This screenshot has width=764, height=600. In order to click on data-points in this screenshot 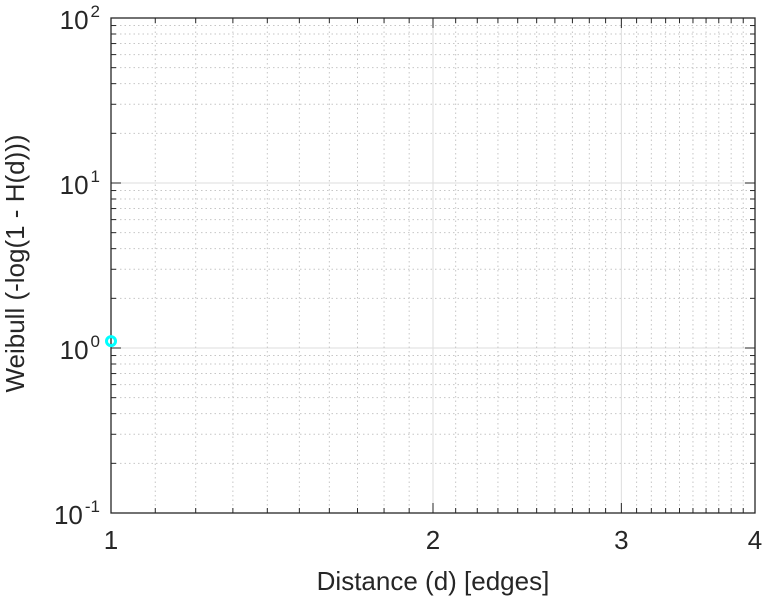, I will do `click(111, 341)`.